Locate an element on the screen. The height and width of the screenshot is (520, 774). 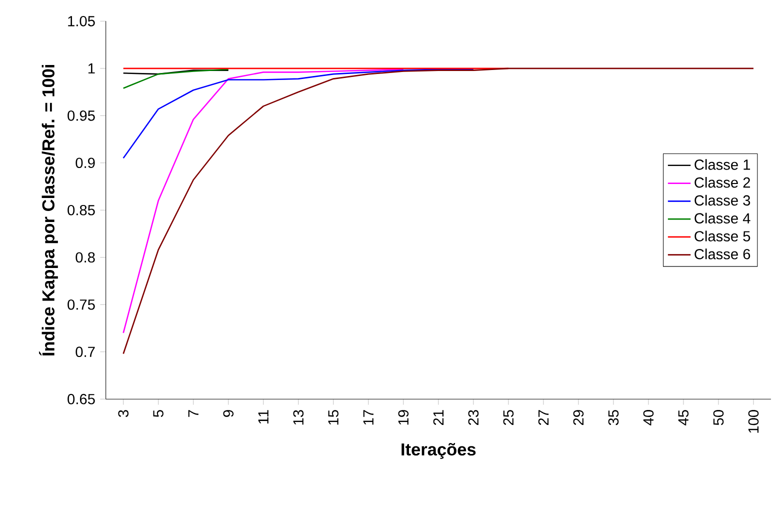
x-tick-label: 11 is located at coordinates (263, 417).